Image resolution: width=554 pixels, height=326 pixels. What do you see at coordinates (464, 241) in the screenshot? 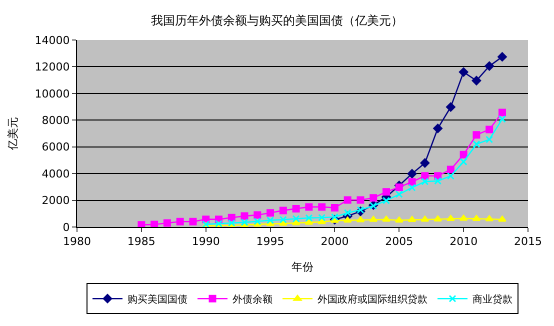
I see `x-tick-label: 2010` at bounding box center [464, 241].